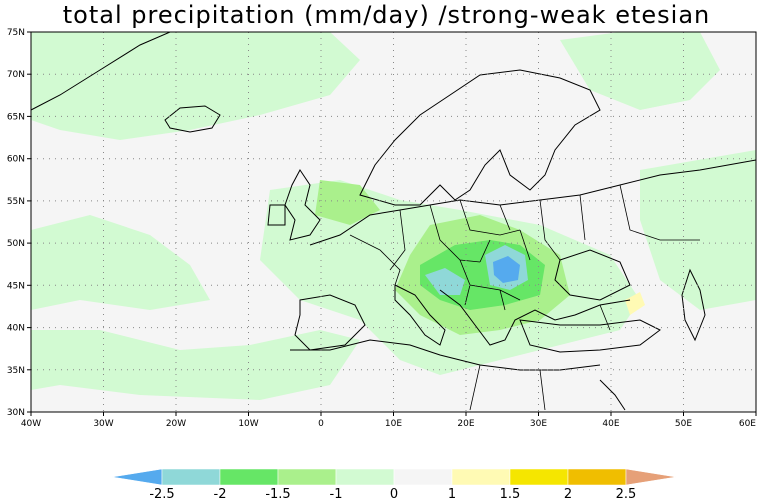 The image size is (773, 503). I want to click on colorbar-label: 1.5, so click(510, 494).